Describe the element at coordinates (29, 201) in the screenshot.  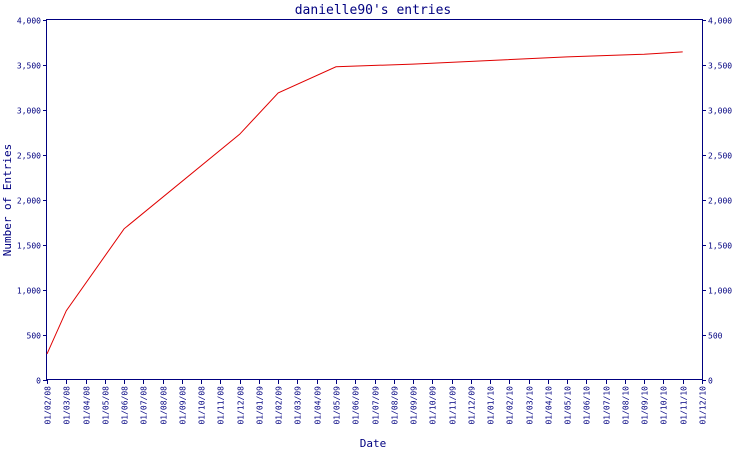
I see `y-tick-label-left: 2,000` at that location.